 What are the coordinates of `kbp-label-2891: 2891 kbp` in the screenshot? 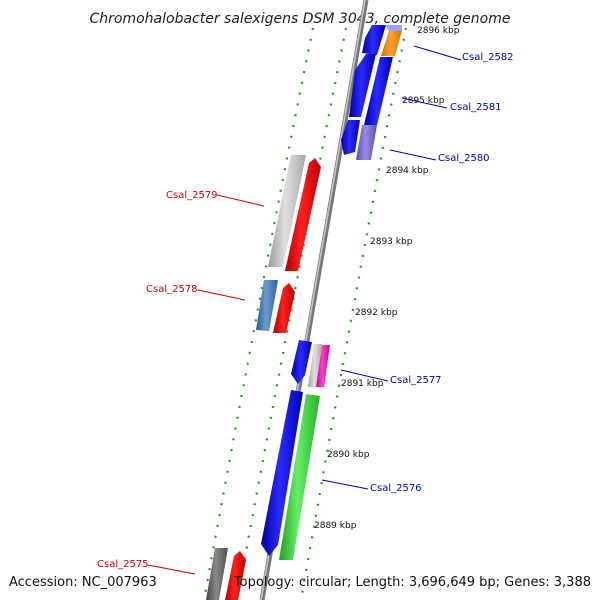 It's located at (362, 384).